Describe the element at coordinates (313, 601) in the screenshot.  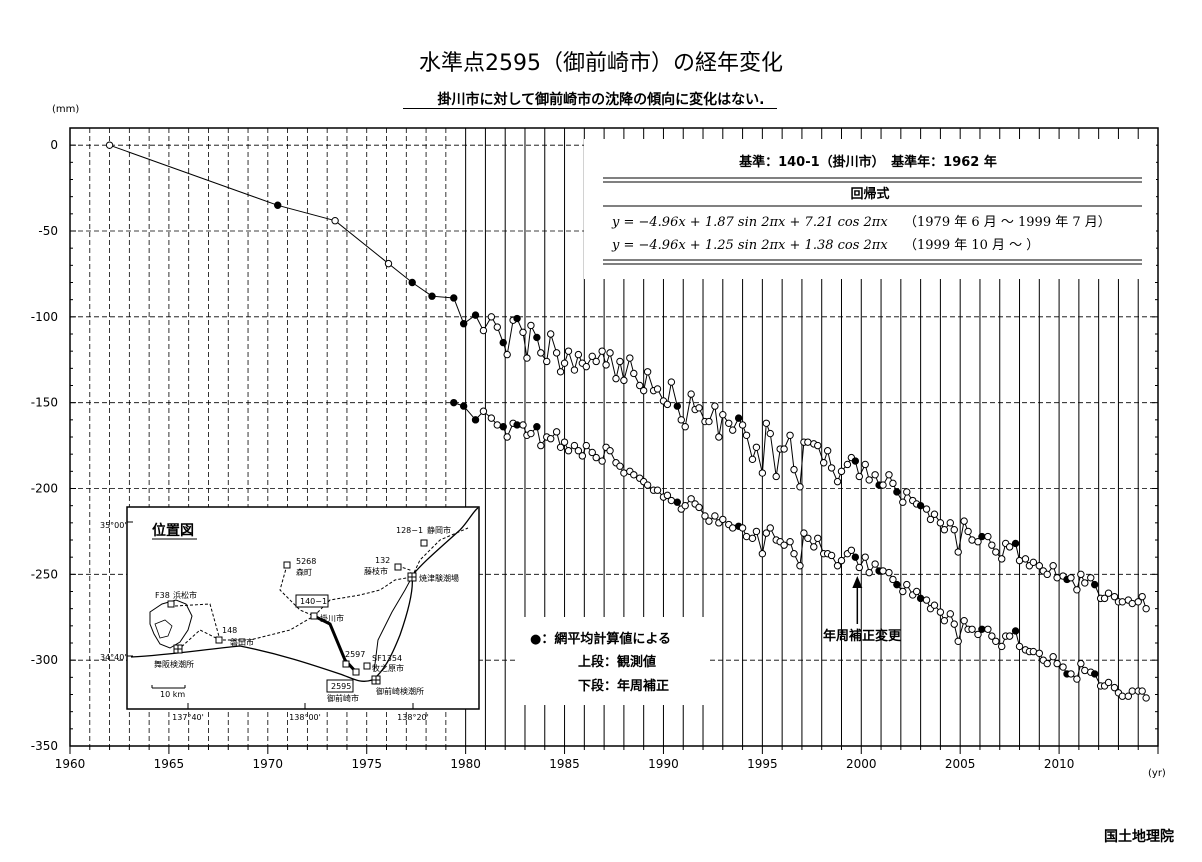
I see `map-label: 140−1` at that location.